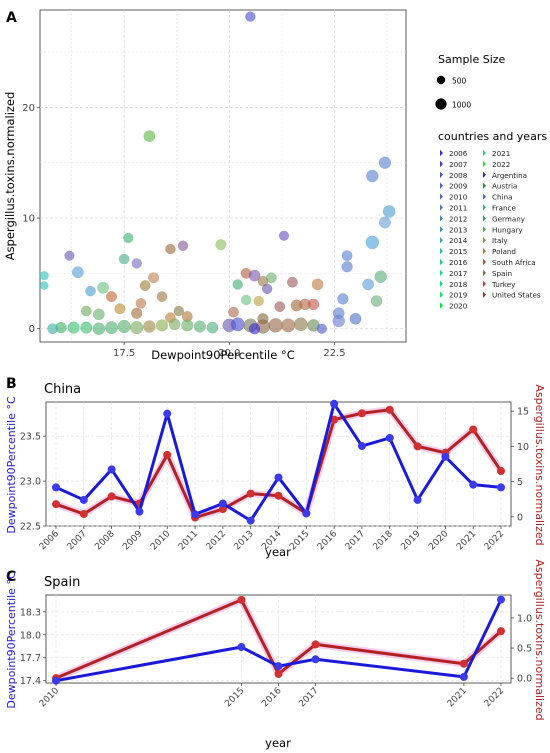 Image resolution: width=550 pixels, height=753 pixels. Describe the element at coordinates (458, 218) in the screenshot. I see `legend-entry-label: 2012` at that location.